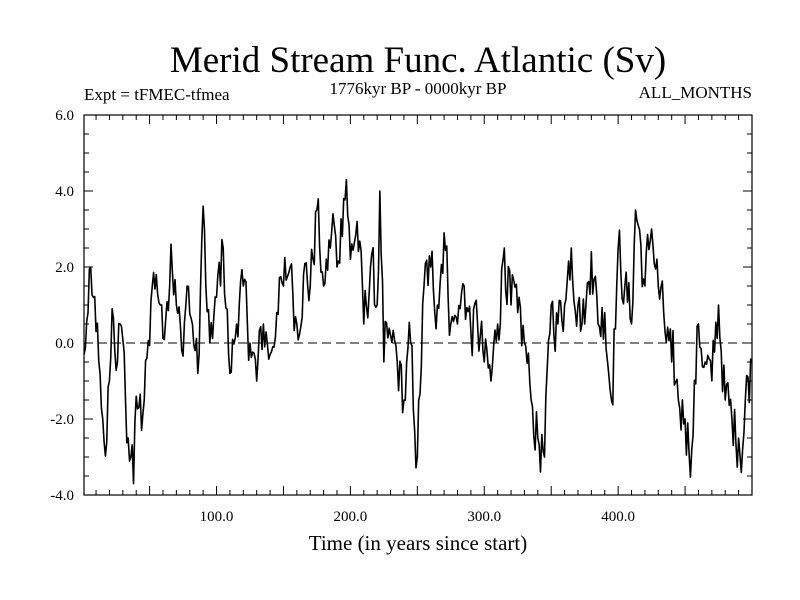 This screenshot has width=800, height=600. I want to click on x-tick-label: 300.0, so click(484, 517).